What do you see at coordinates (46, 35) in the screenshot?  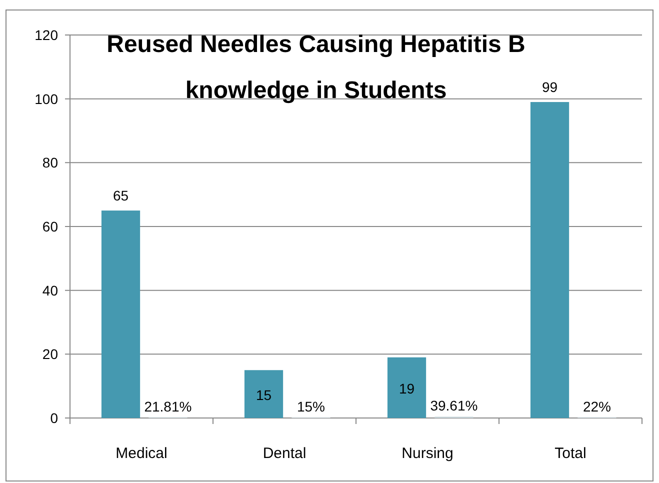 I see `y-tick-label: 120` at bounding box center [46, 35].